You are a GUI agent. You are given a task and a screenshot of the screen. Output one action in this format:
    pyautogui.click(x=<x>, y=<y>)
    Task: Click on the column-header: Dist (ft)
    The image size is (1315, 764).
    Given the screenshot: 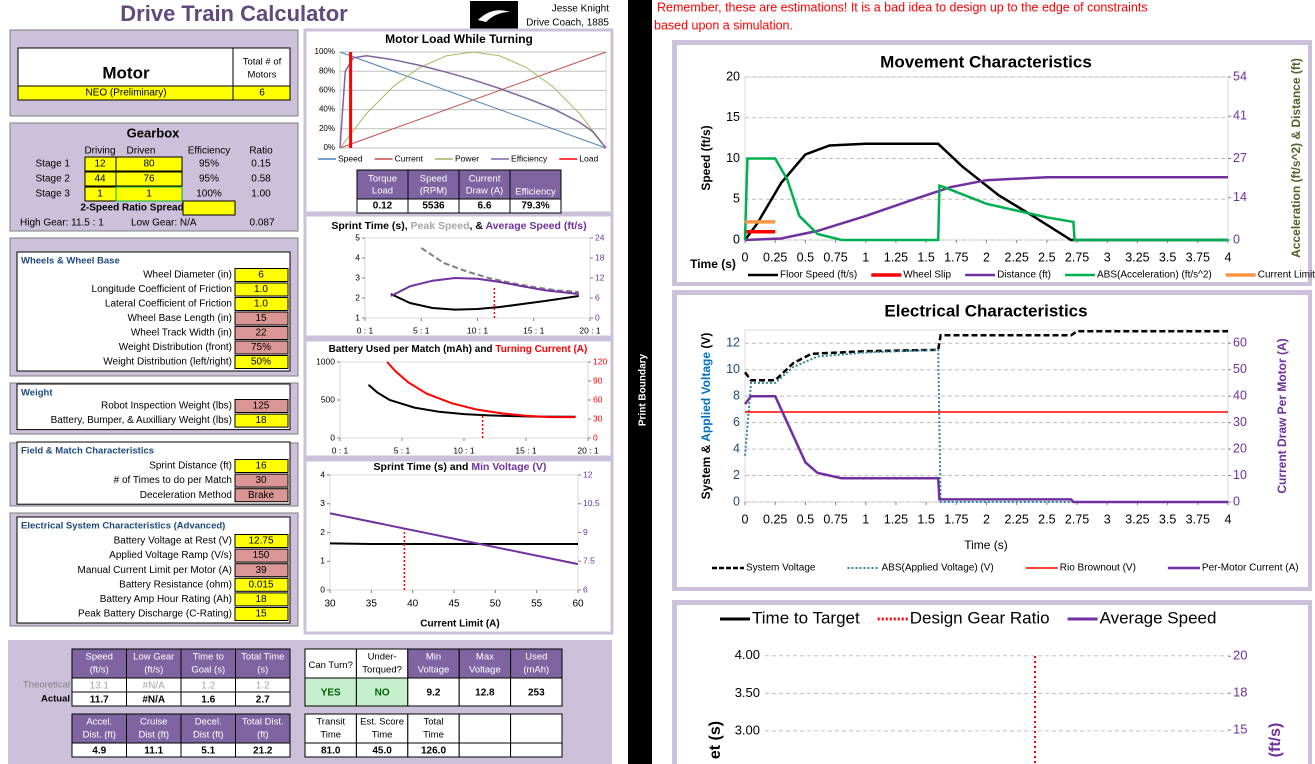 What is the action you would take?
    pyautogui.click(x=208, y=735)
    